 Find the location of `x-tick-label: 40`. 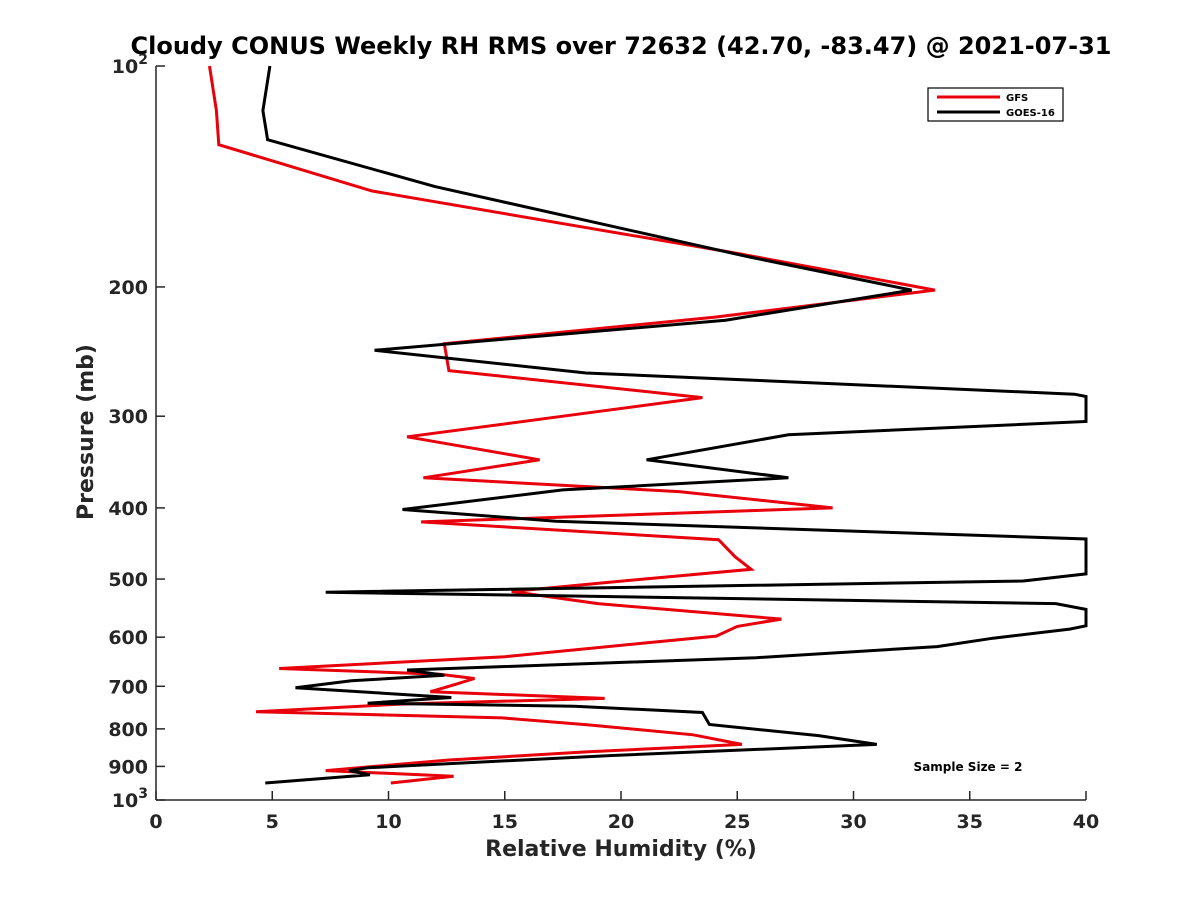

x-tick-label: 40 is located at coordinates (1086, 822).